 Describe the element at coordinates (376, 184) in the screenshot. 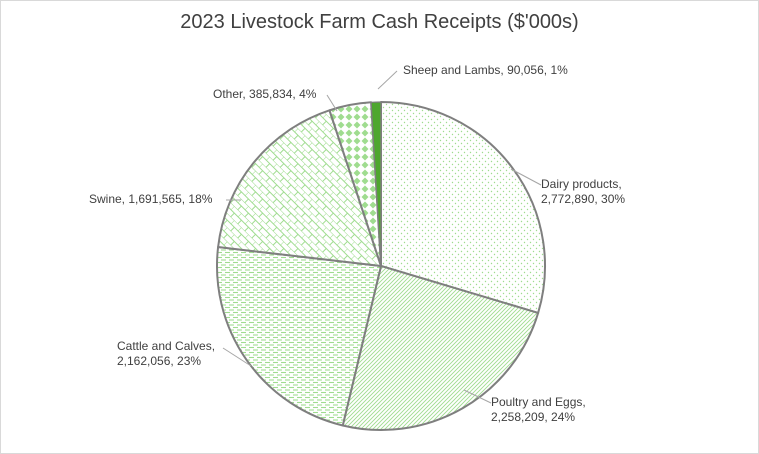

I see `pie-slice-sheep-and-lambs` at that location.